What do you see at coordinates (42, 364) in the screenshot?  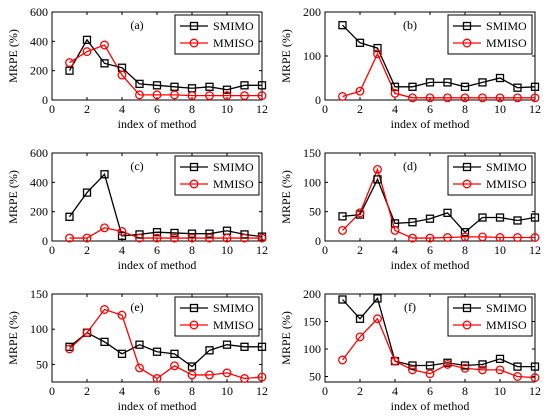 I see `y-tick-label: 50` at bounding box center [42, 364].